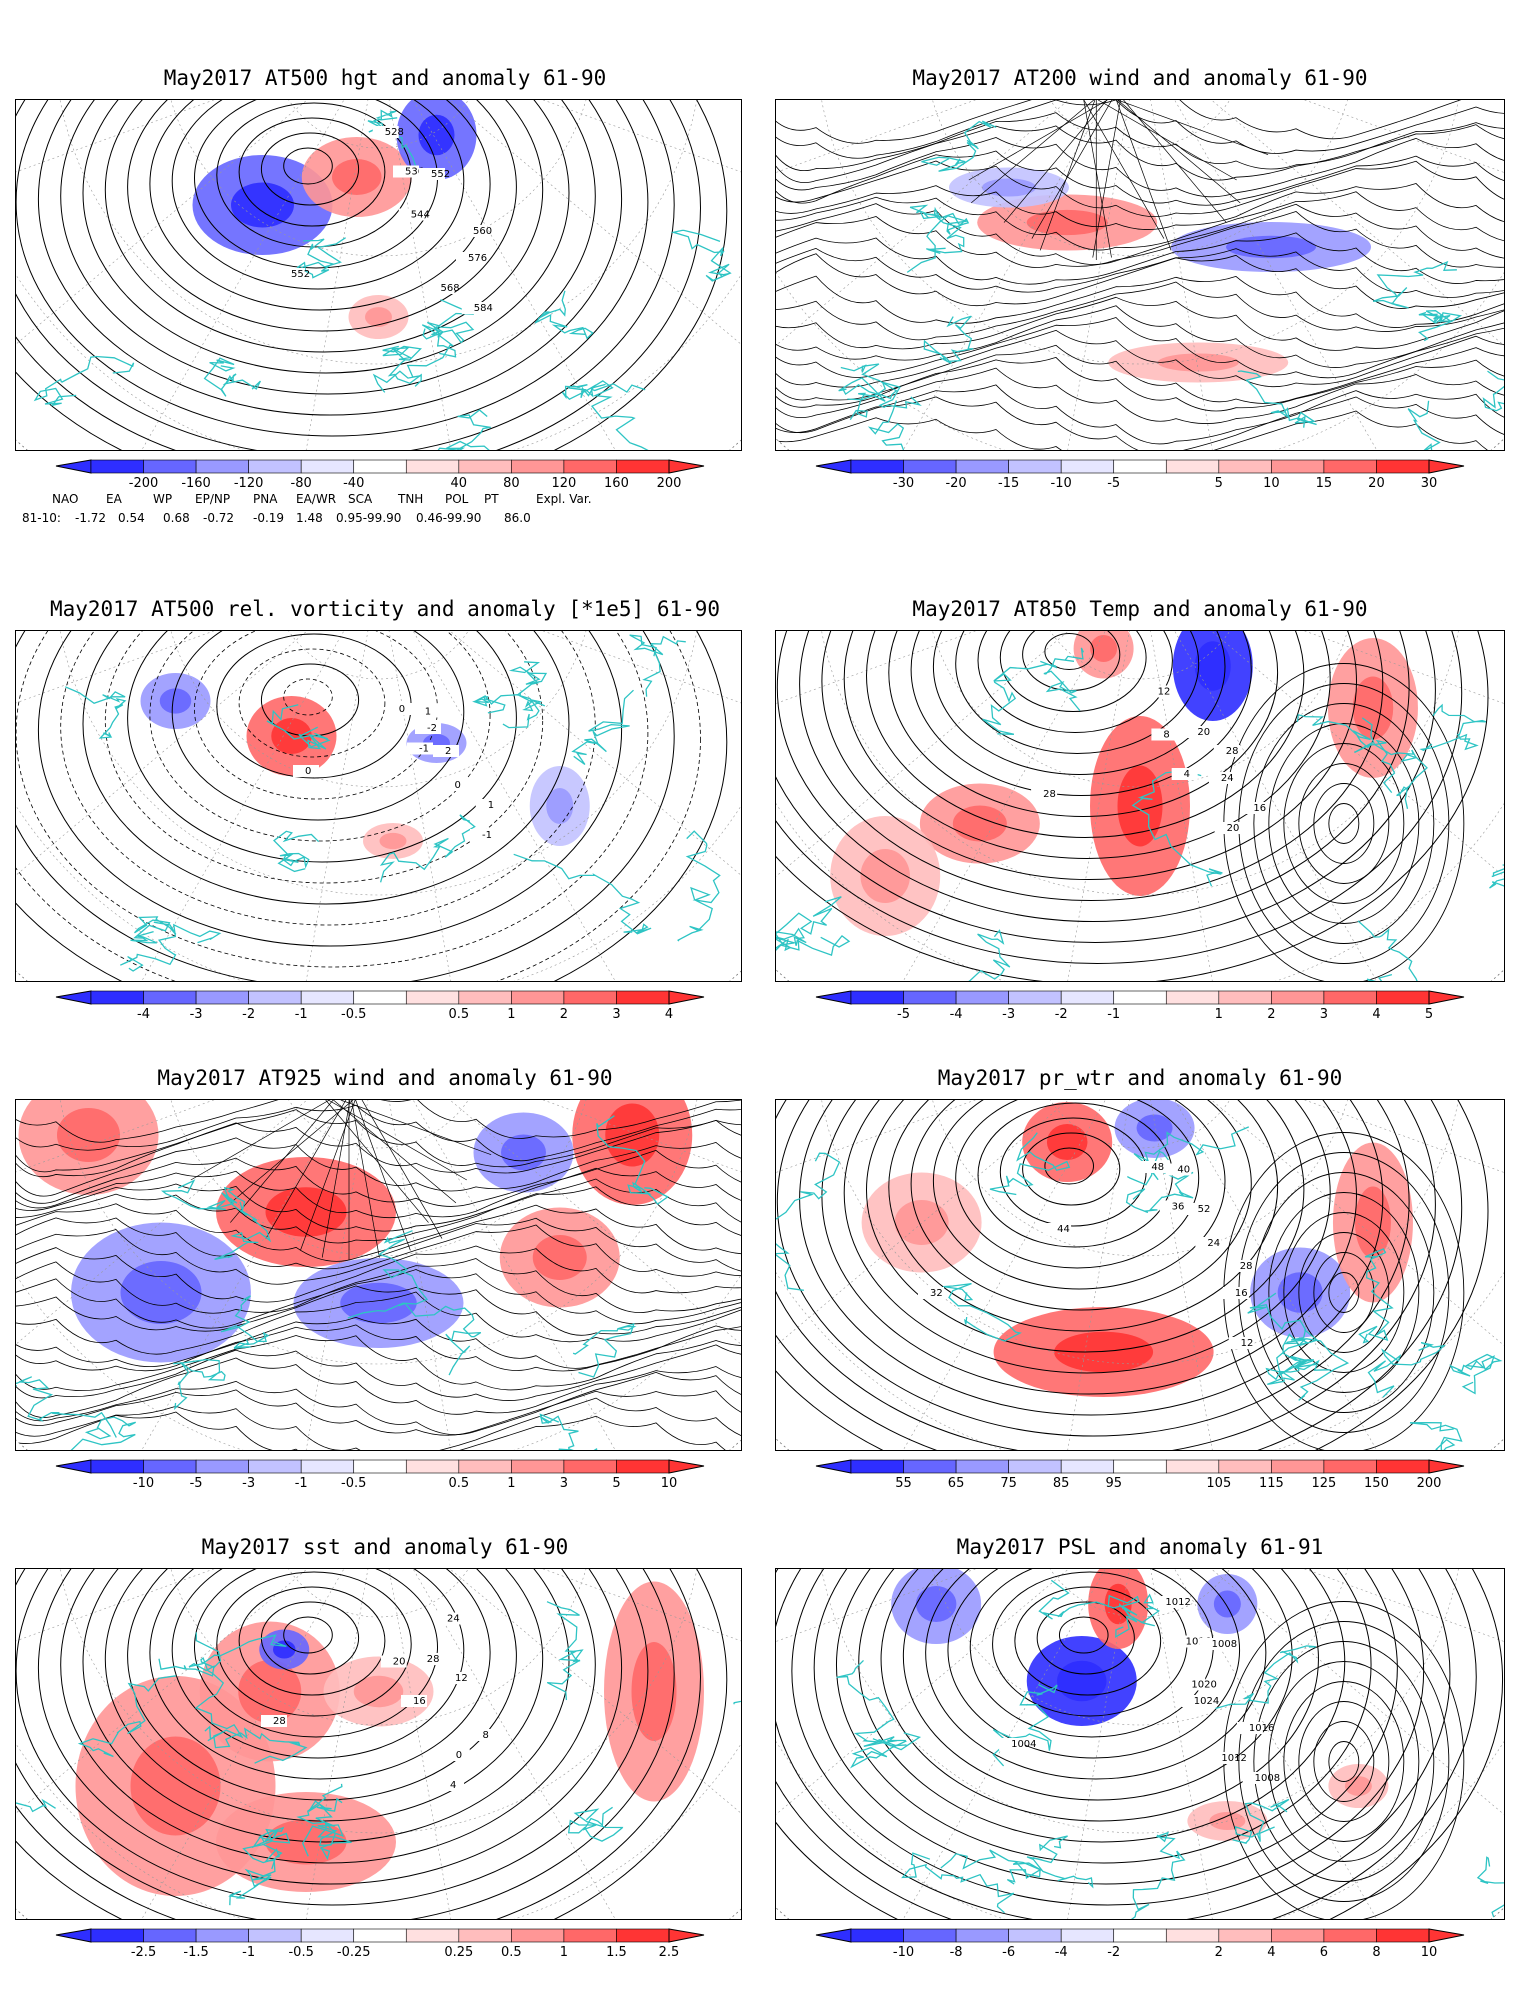 Image resolution: width=1520 pixels, height=2000 pixels. I want to click on colorbar-min-arrow, so click(833, 1935).